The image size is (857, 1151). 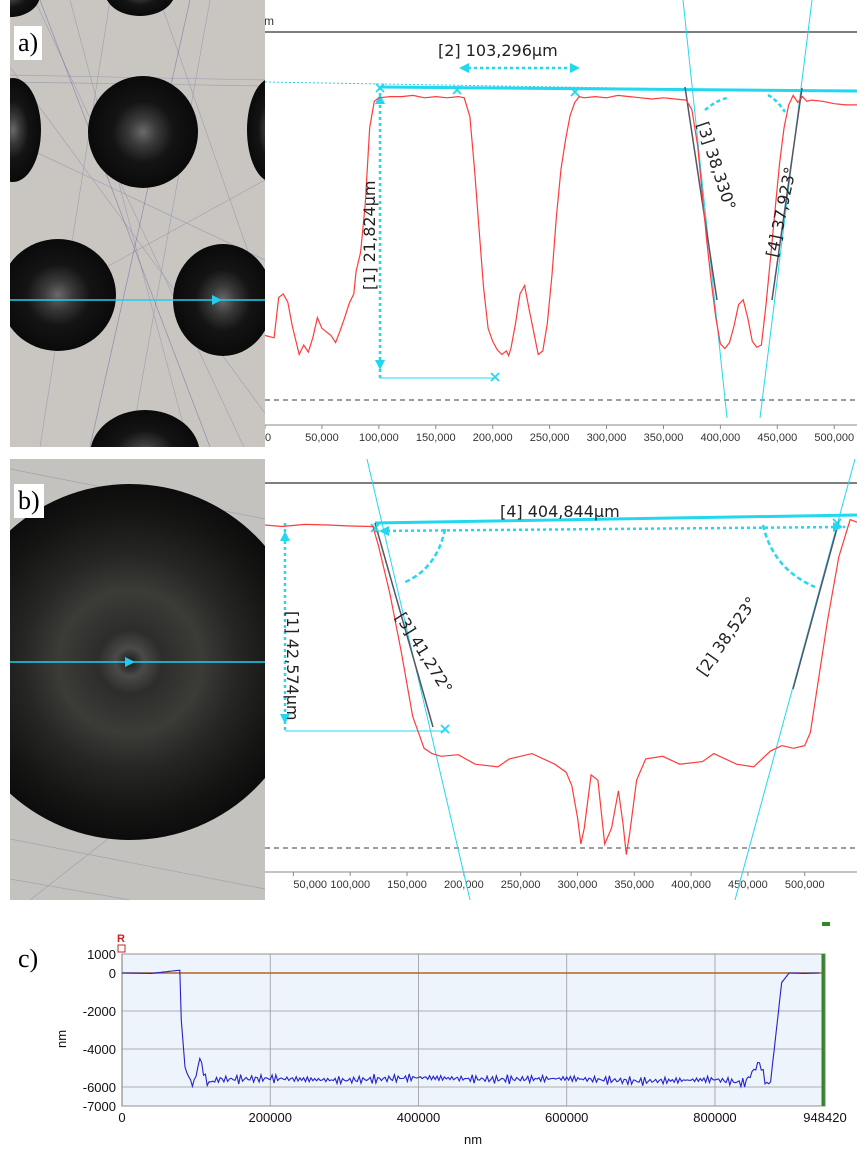 What do you see at coordinates (61, 1039) in the screenshot?
I see `y-axis-label: nm` at bounding box center [61, 1039].